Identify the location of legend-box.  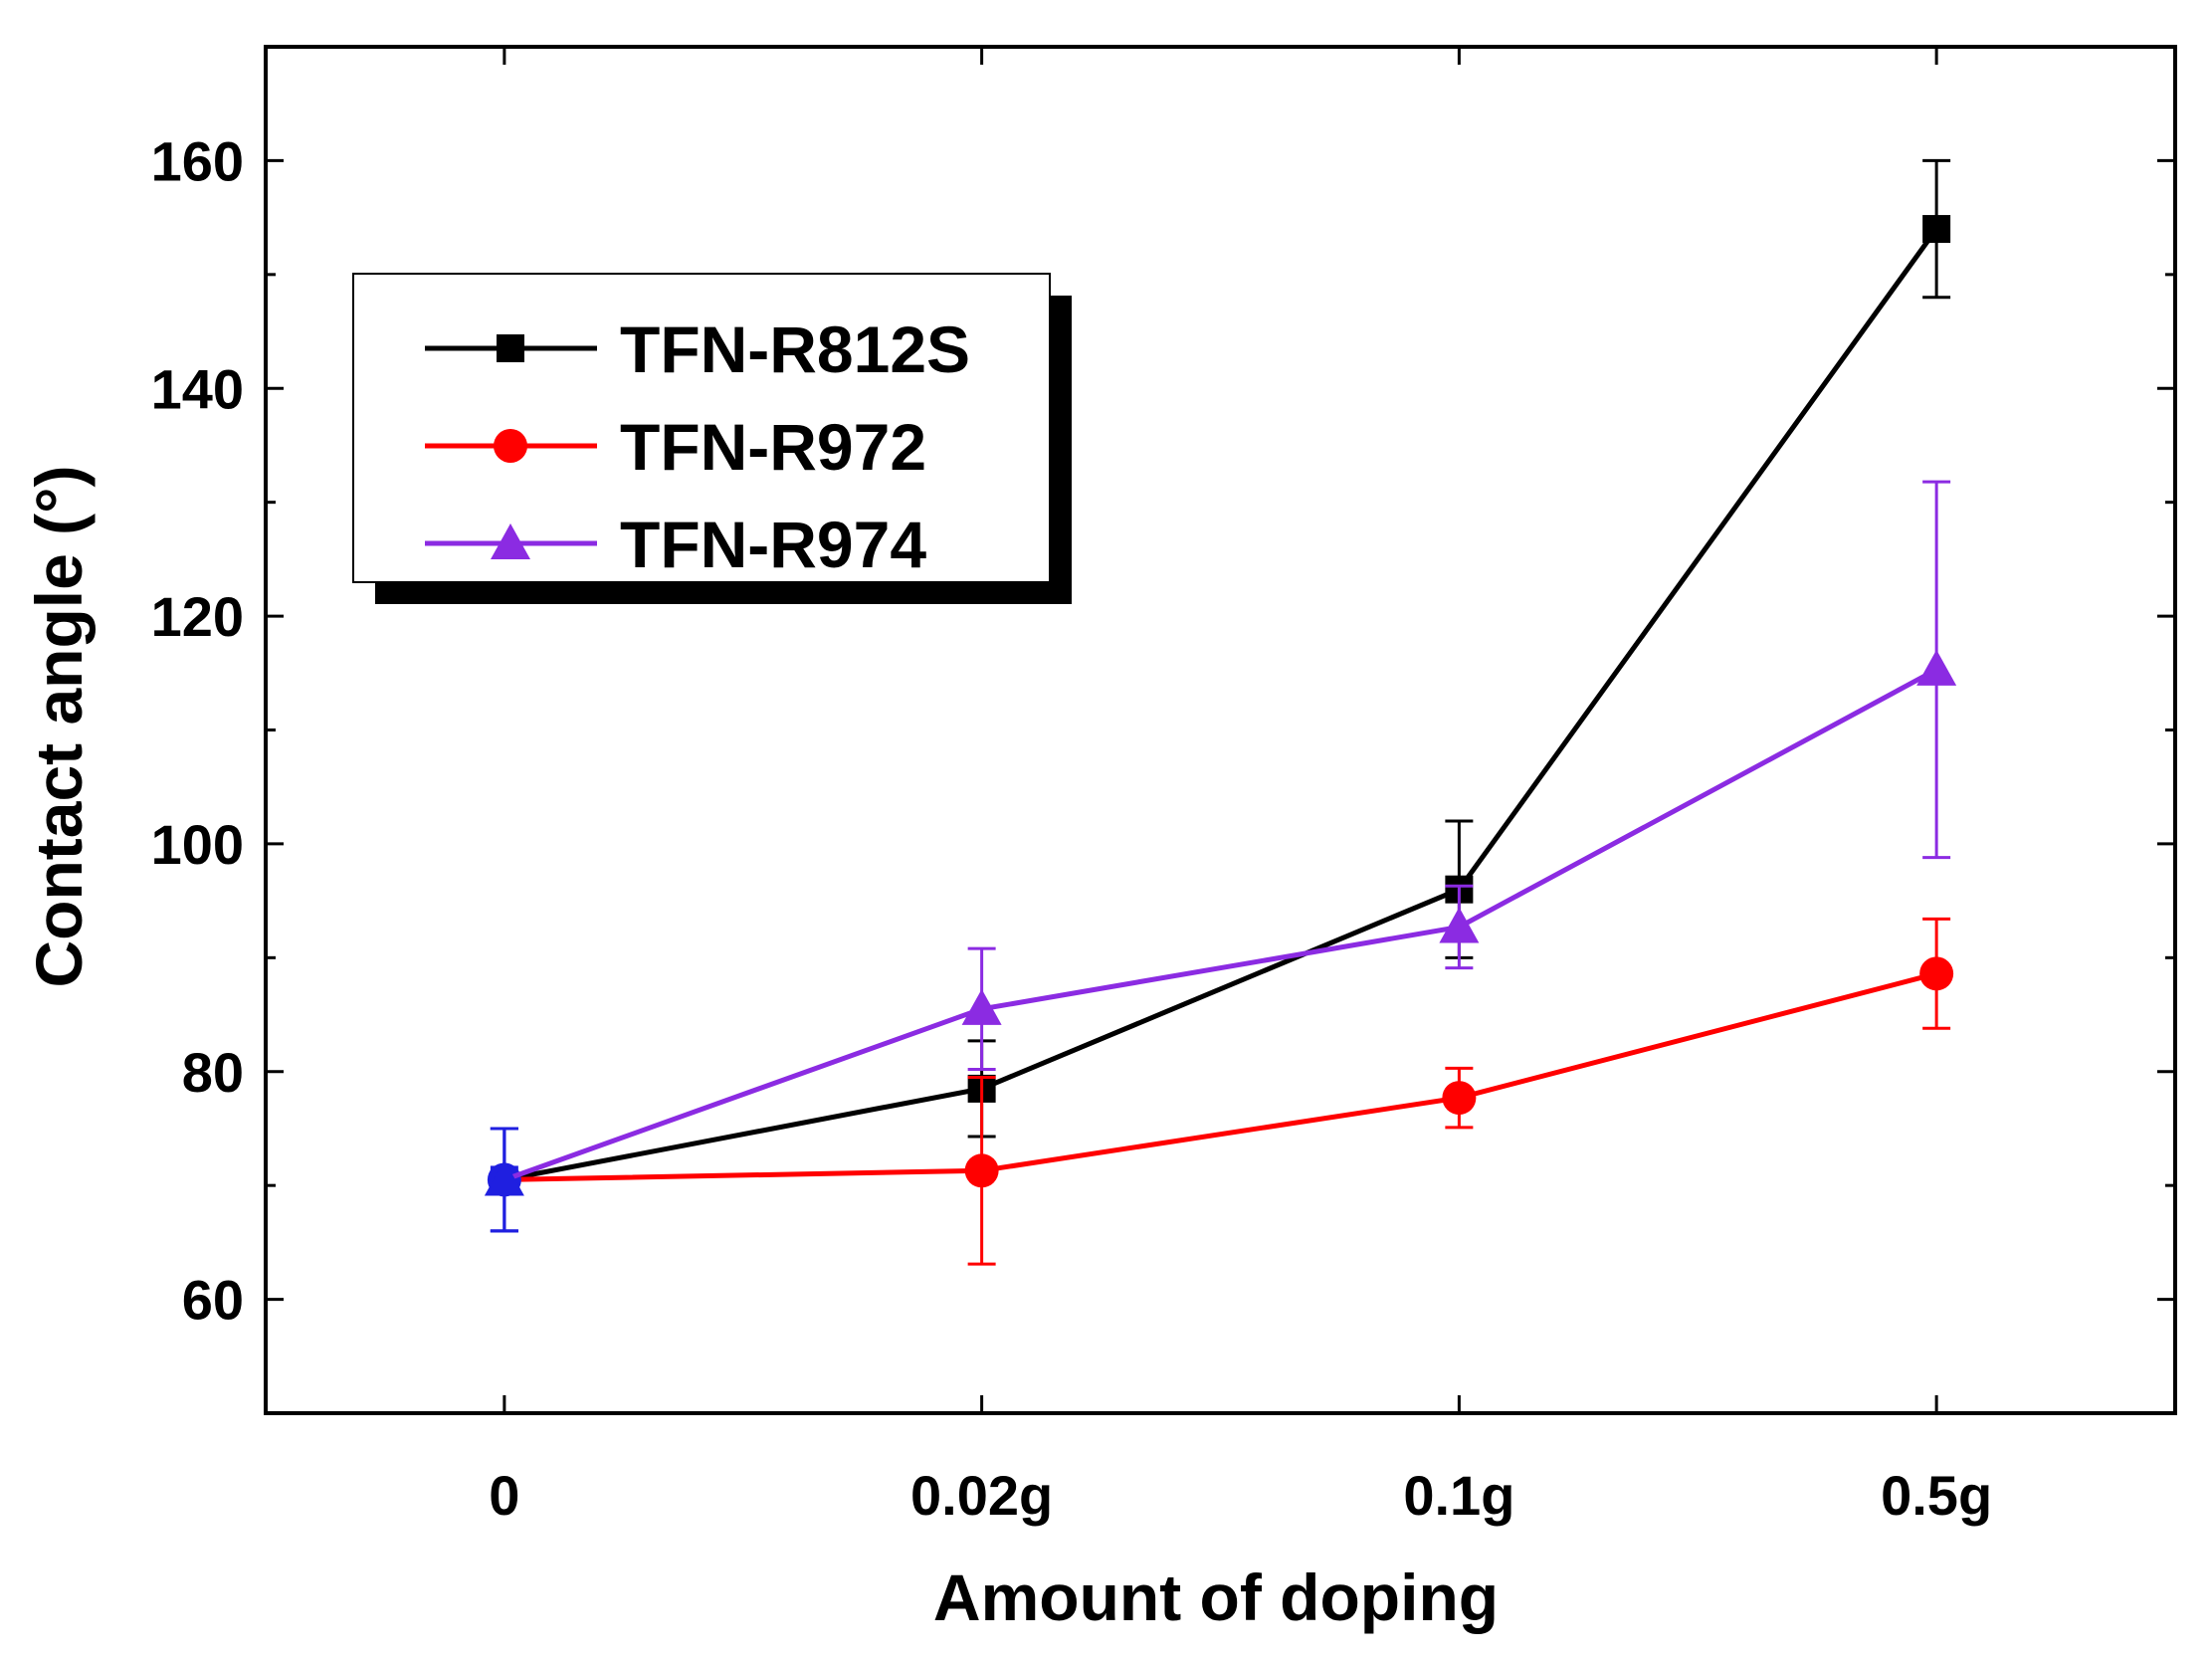
(701, 428).